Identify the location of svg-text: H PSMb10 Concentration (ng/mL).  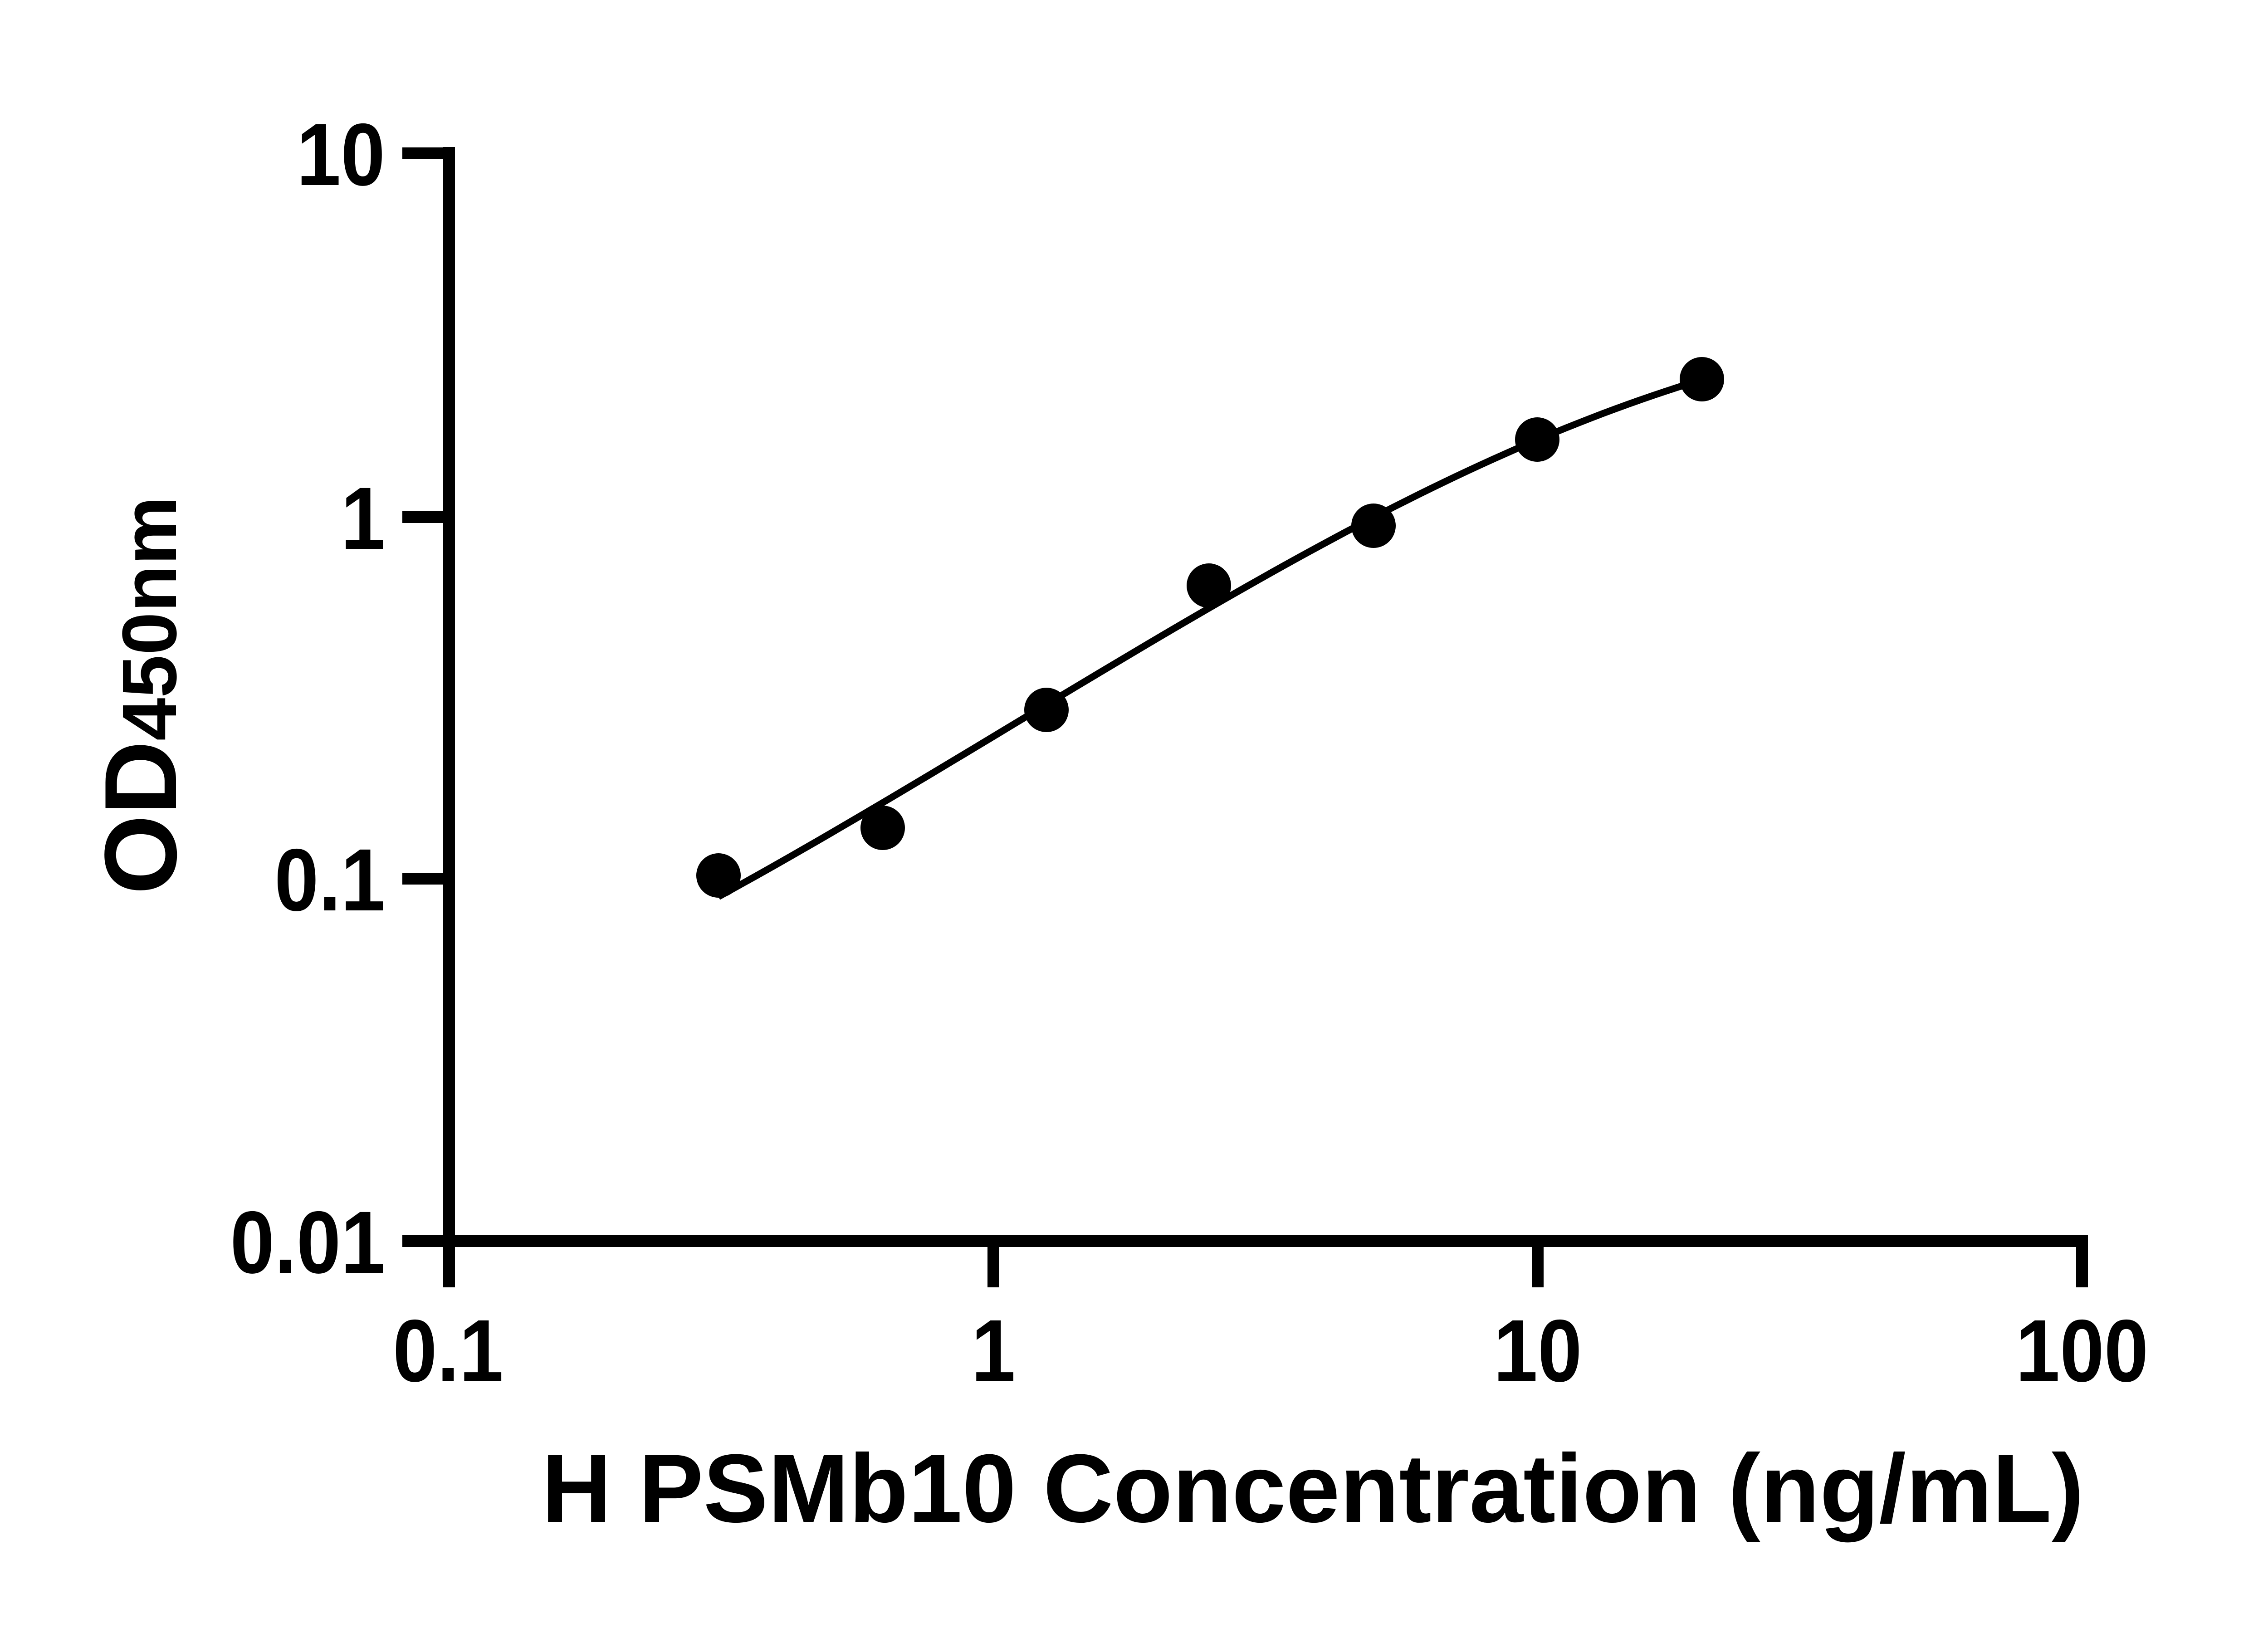
(1313, 1488).